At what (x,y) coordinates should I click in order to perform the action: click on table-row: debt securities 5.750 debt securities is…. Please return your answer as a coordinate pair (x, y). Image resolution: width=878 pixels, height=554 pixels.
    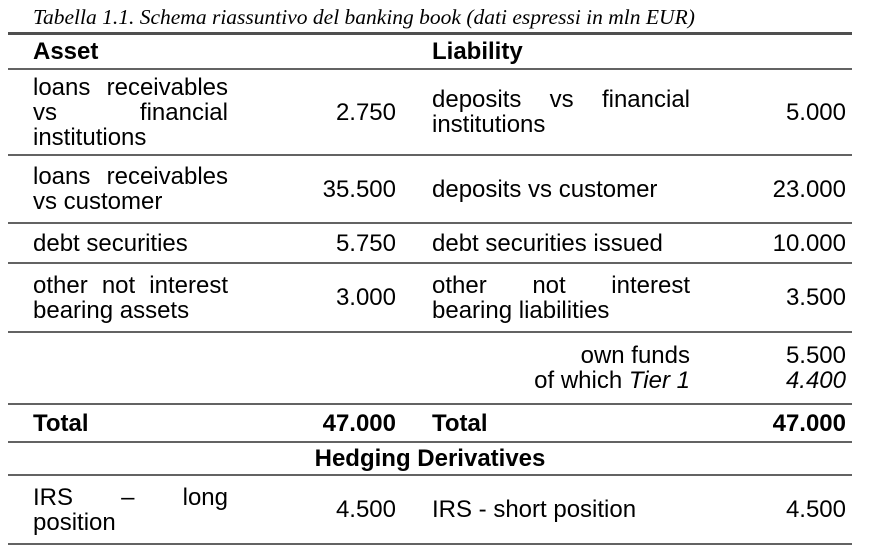
    Looking at the image, I should click on (430, 244).